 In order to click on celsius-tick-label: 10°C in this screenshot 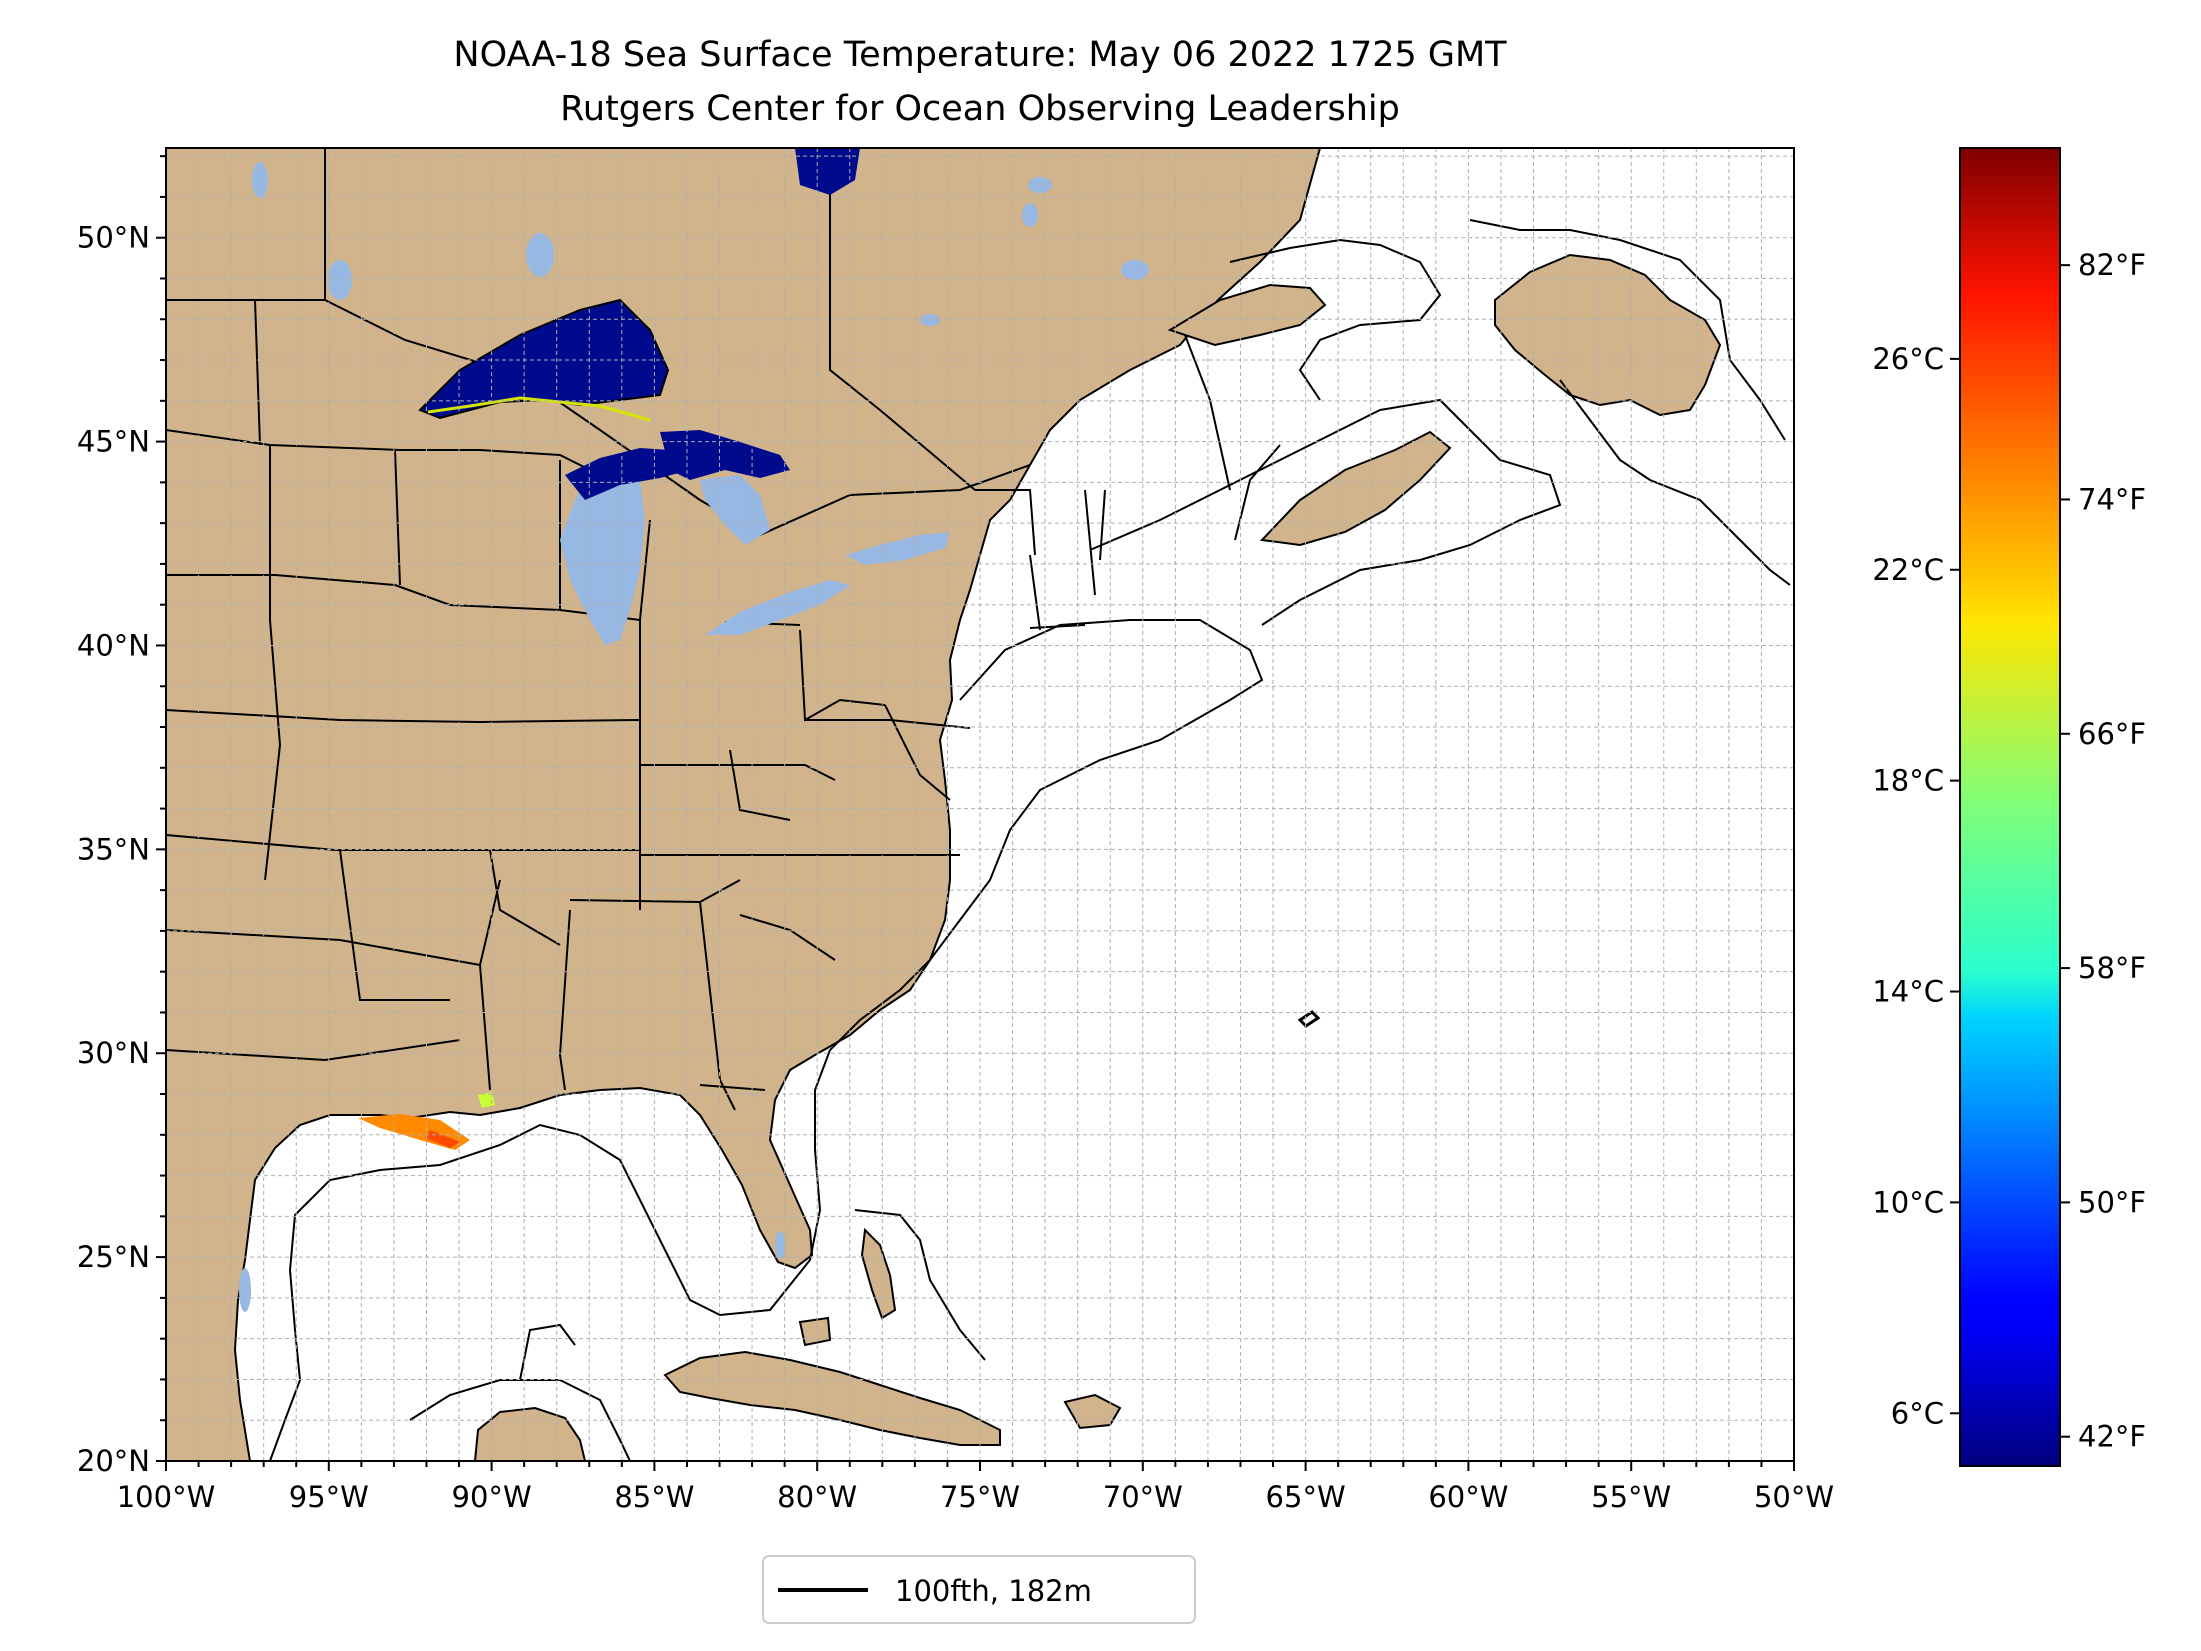, I will do `click(1908, 1202)`.